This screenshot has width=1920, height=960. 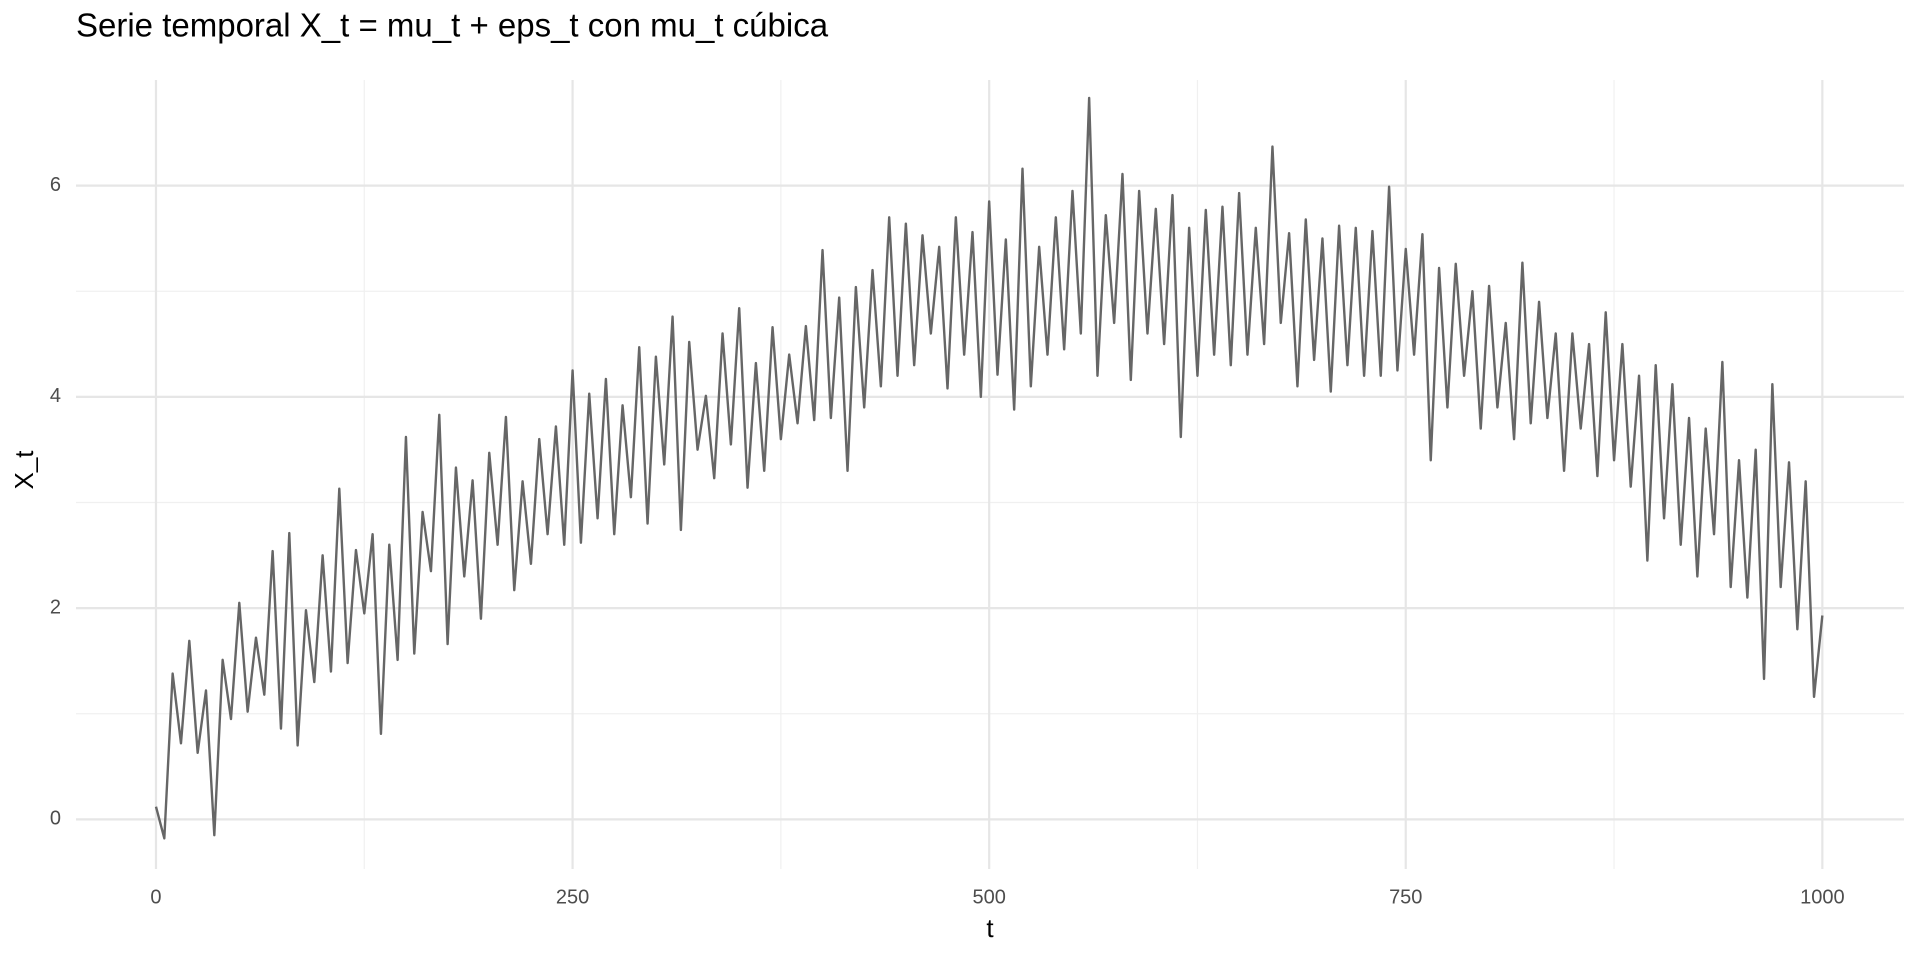 I want to click on x-tick-label: 750, so click(x=1405, y=897).